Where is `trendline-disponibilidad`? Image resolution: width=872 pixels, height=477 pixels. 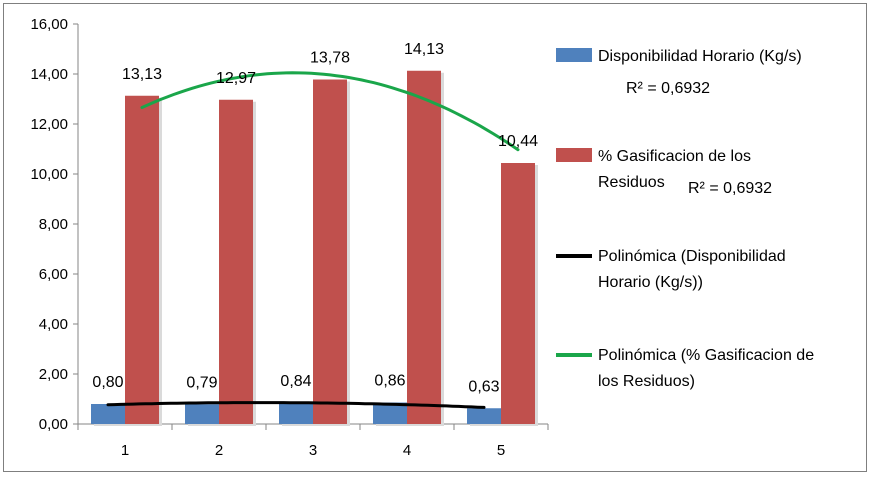
trendline-disponibilidad is located at coordinates (296, 405).